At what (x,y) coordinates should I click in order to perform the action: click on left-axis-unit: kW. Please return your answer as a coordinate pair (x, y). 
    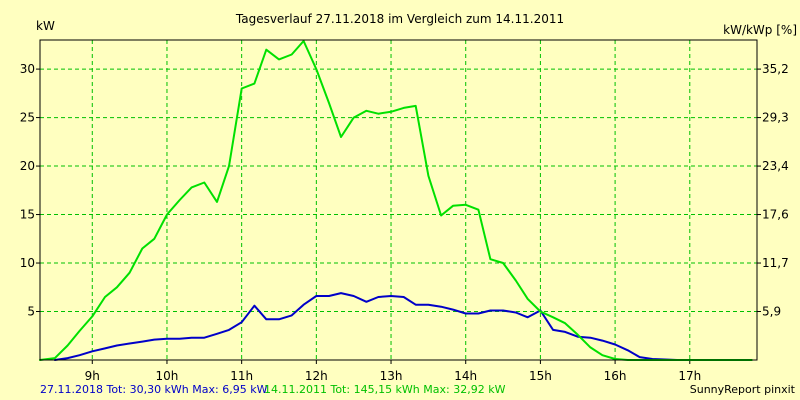
    Looking at the image, I should click on (45, 26).